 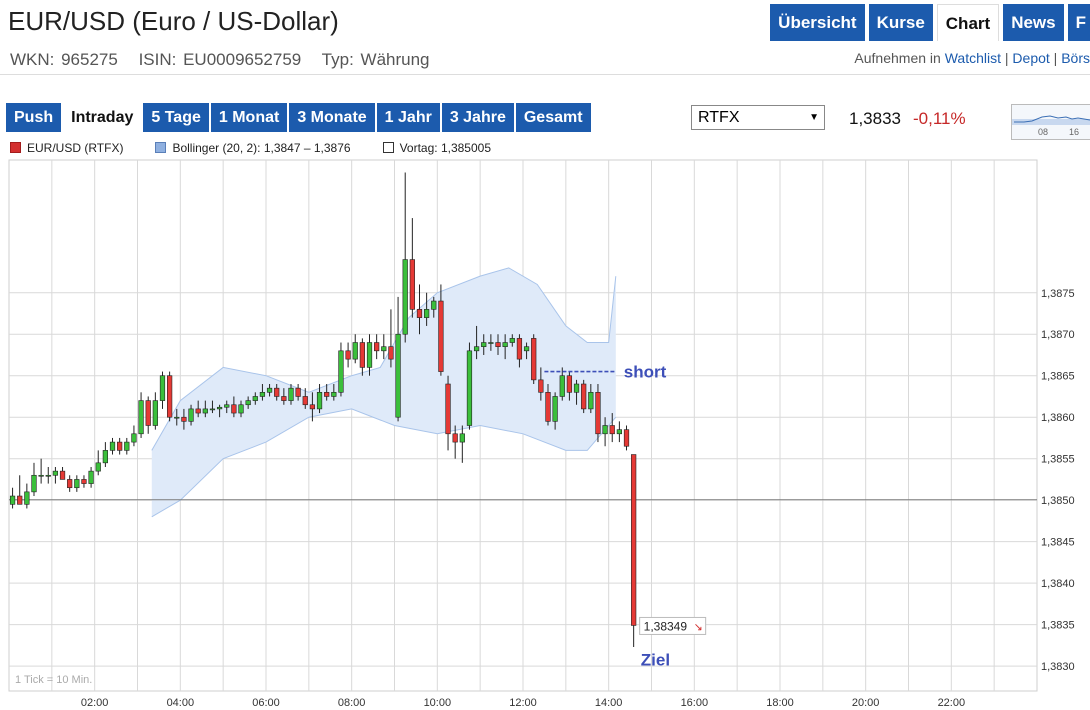 I want to click on price-change: -0,11%, so click(x=939, y=118).